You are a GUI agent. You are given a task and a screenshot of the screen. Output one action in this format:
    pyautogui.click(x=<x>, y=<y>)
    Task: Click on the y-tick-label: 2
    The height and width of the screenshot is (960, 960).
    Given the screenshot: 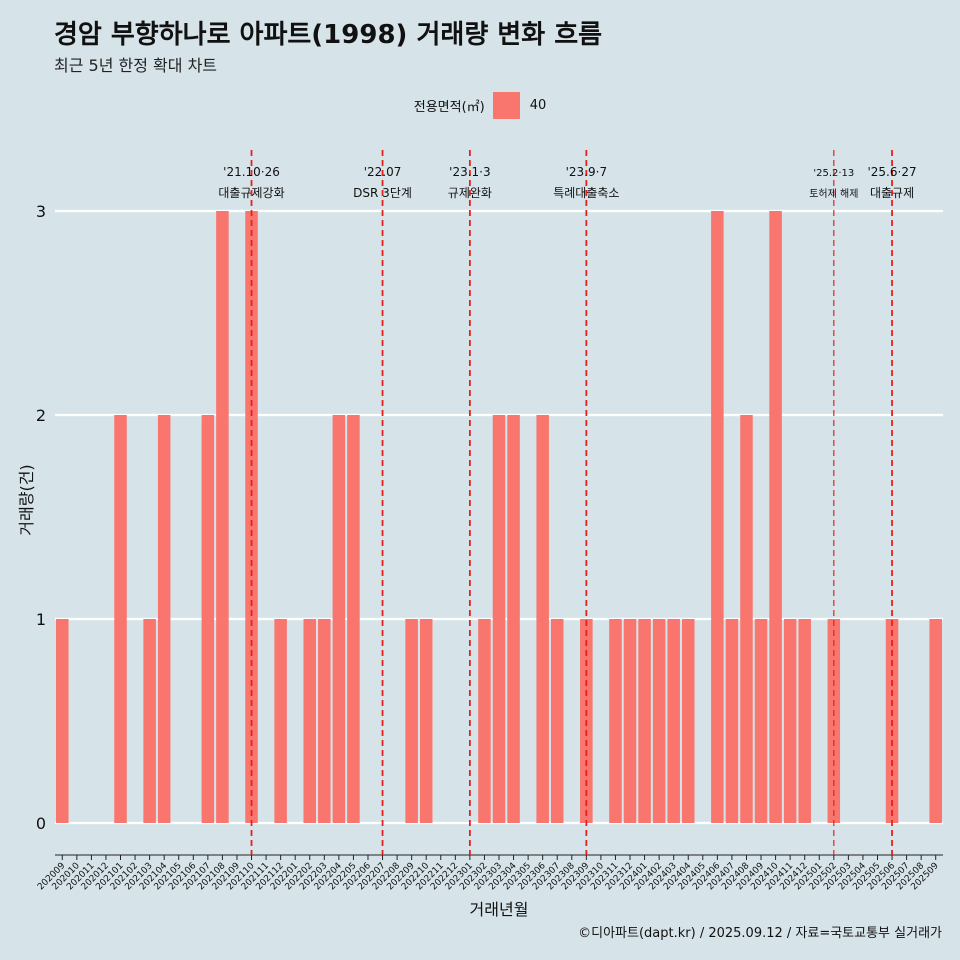 What is the action you would take?
    pyautogui.click(x=41, y=415)
    